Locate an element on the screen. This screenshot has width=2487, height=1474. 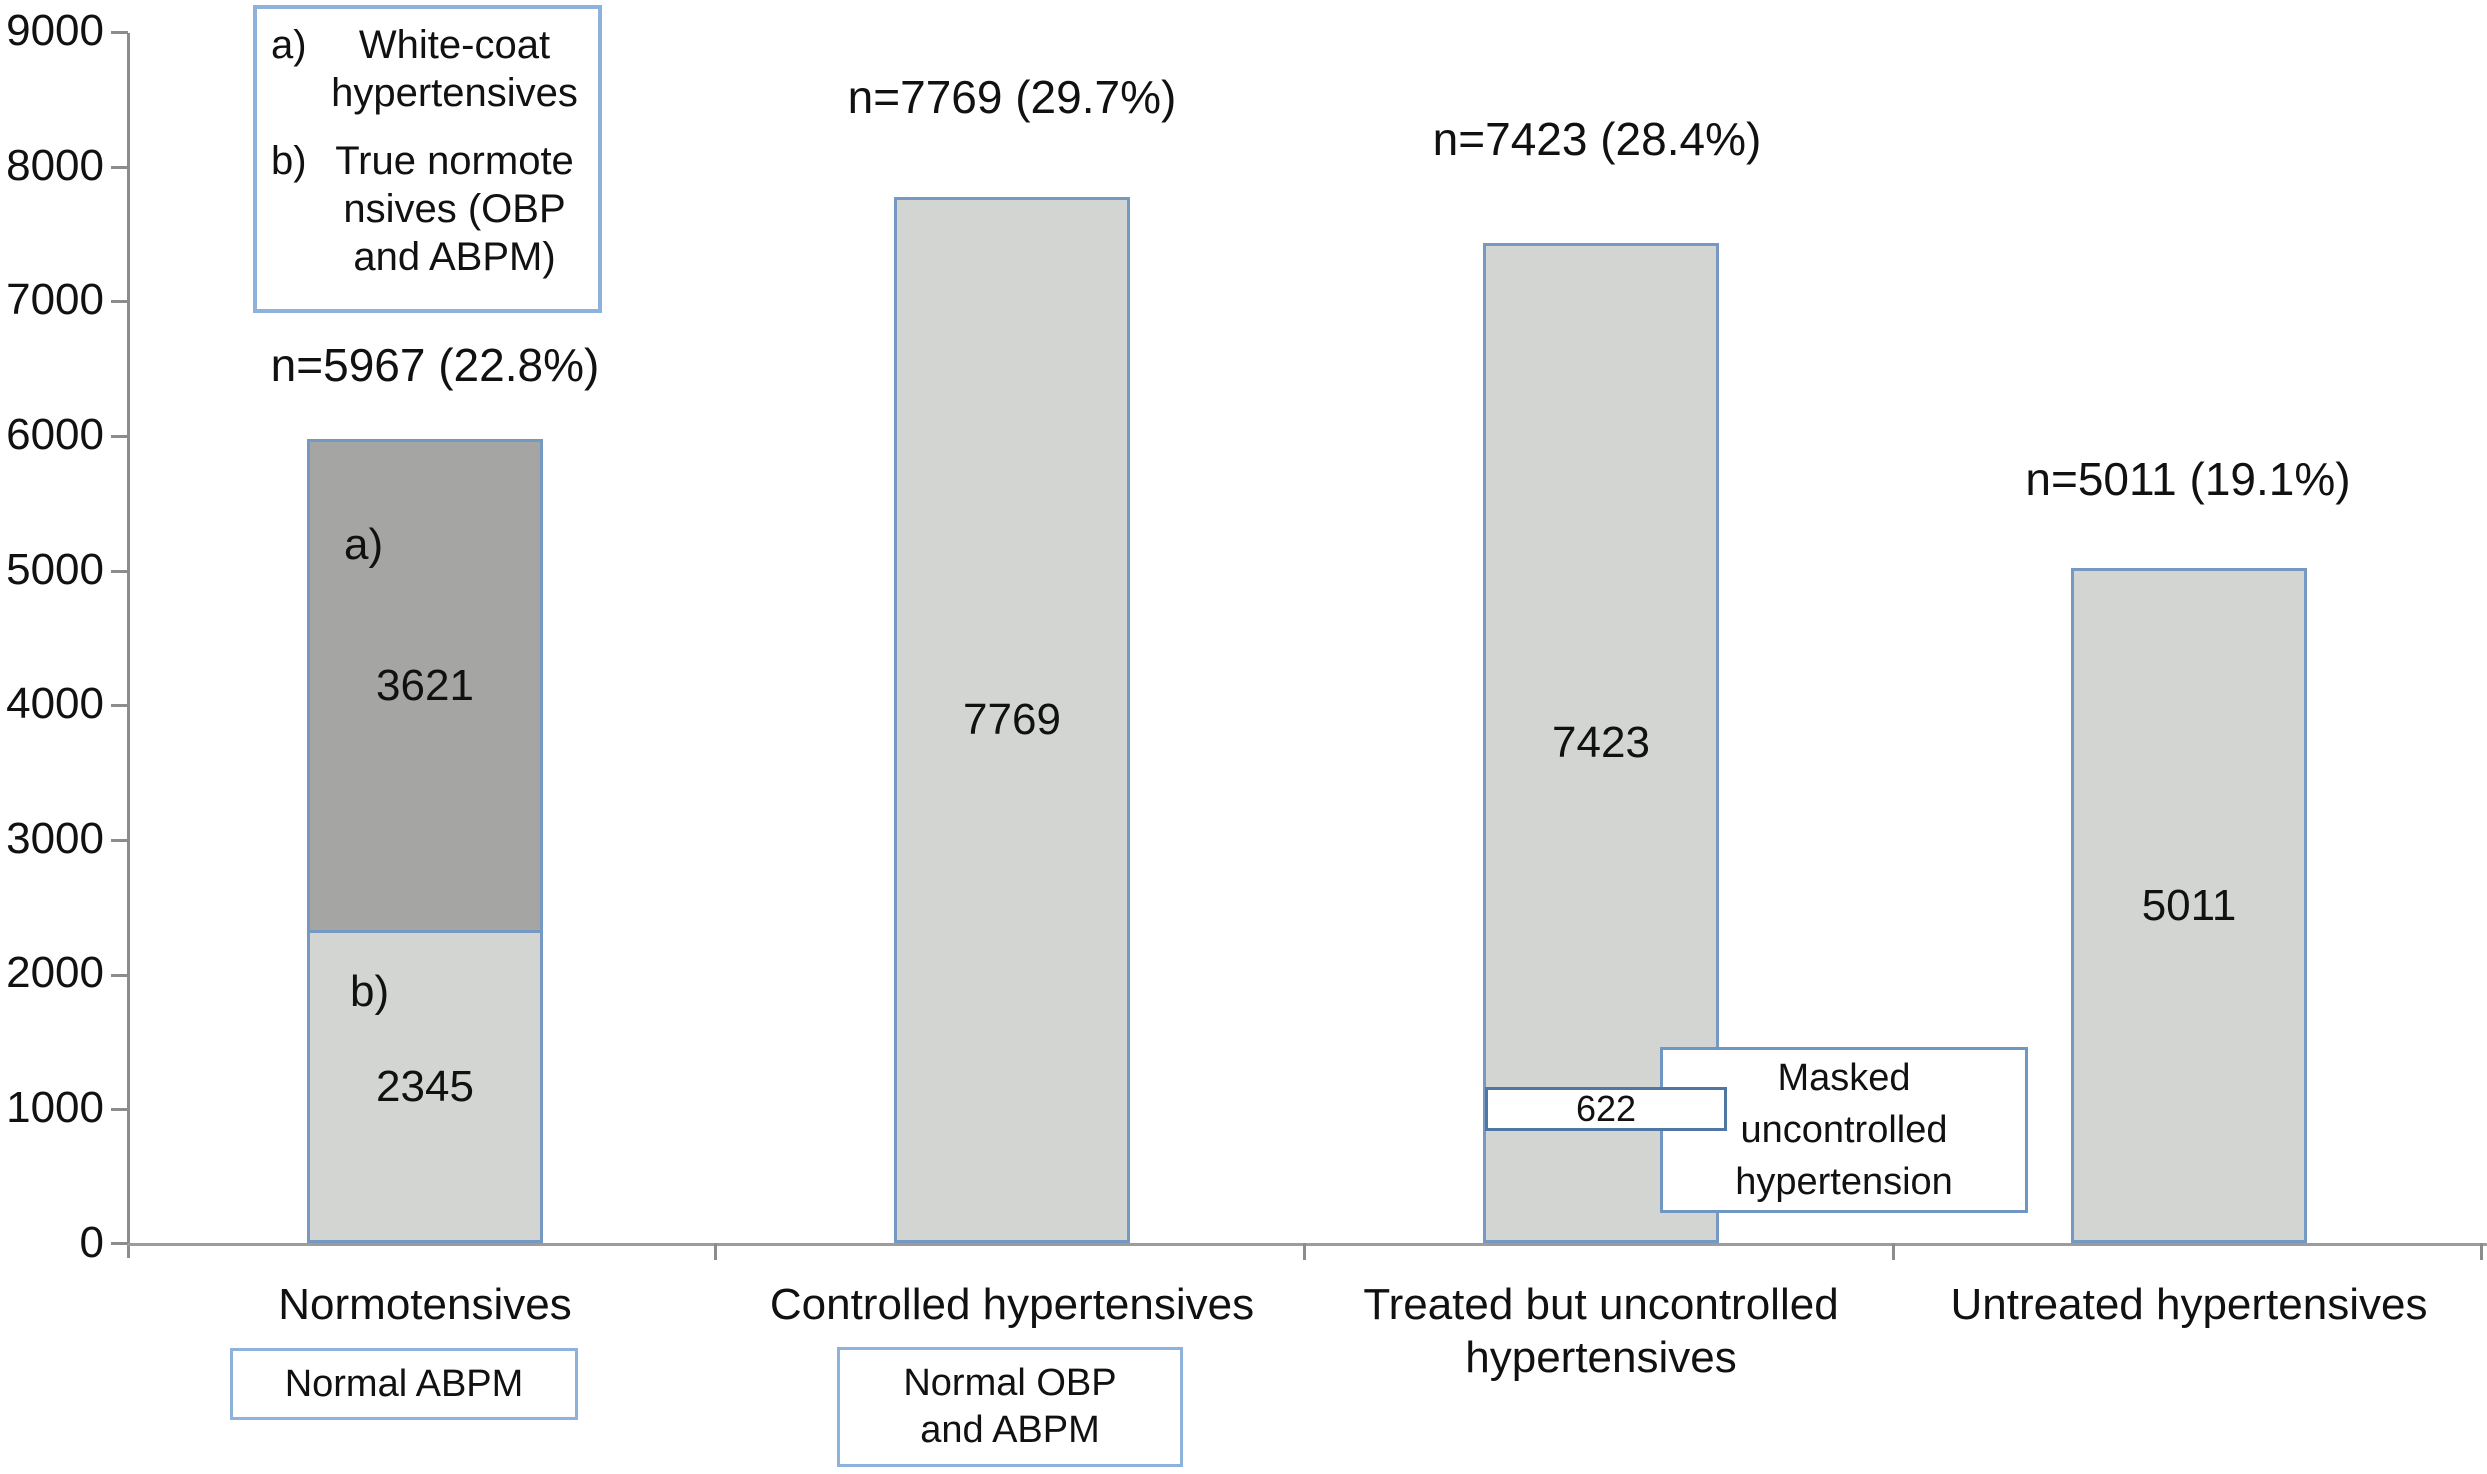
category-label-treated-uncontrolled: Treated but uncontrolled hypertensives is located at coordinates (1601, 1331).